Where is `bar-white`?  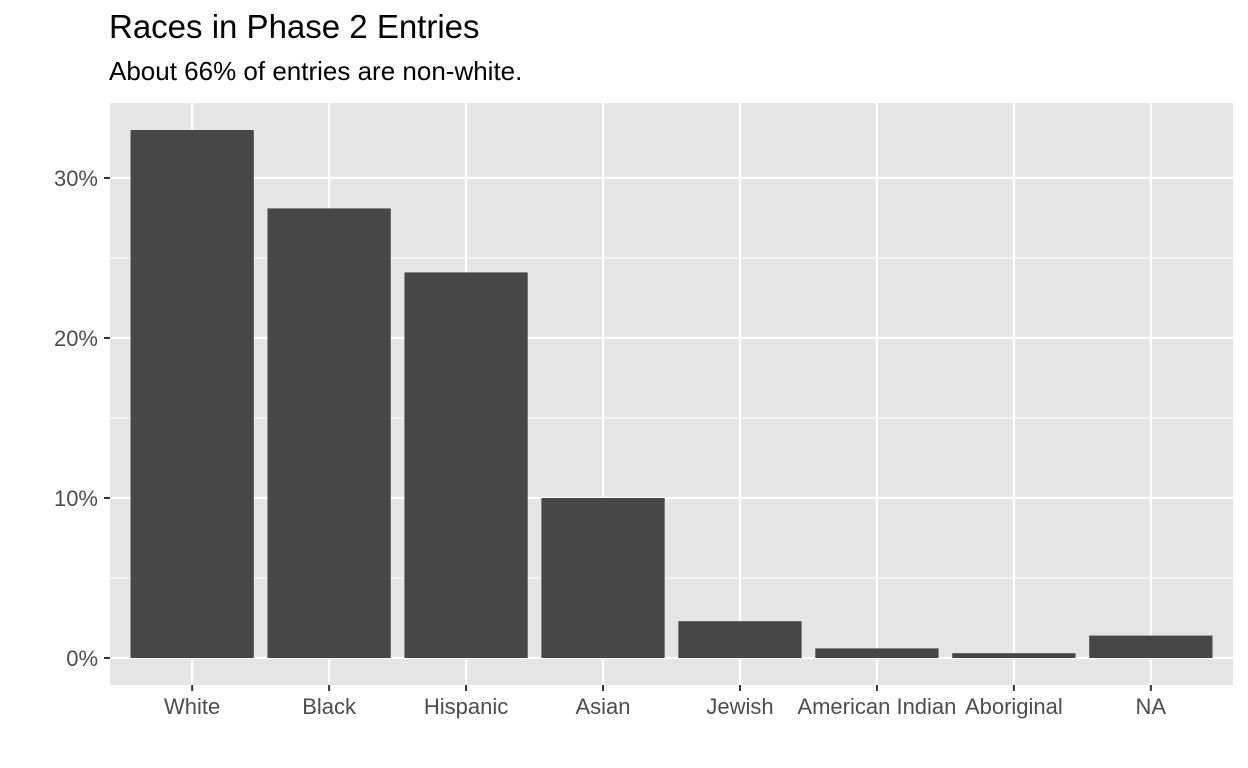 bar-white is located at coordinates (192, 394).